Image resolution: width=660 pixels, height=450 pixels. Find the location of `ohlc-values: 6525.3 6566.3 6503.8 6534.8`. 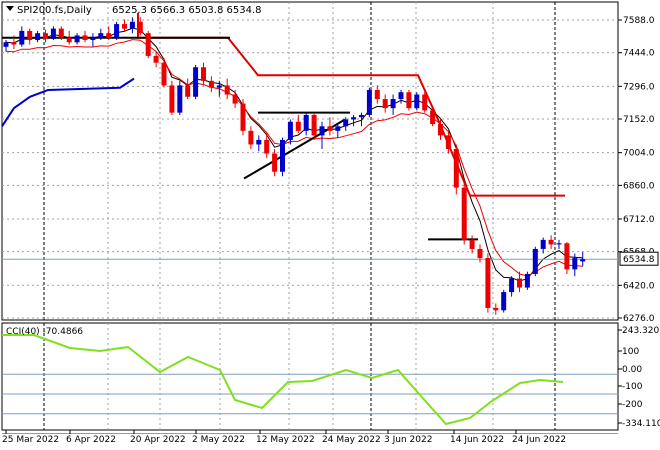

ohlc-values: 6525.3 6566.3 6503.8 6534.8 is located at coordinates (187, 10).